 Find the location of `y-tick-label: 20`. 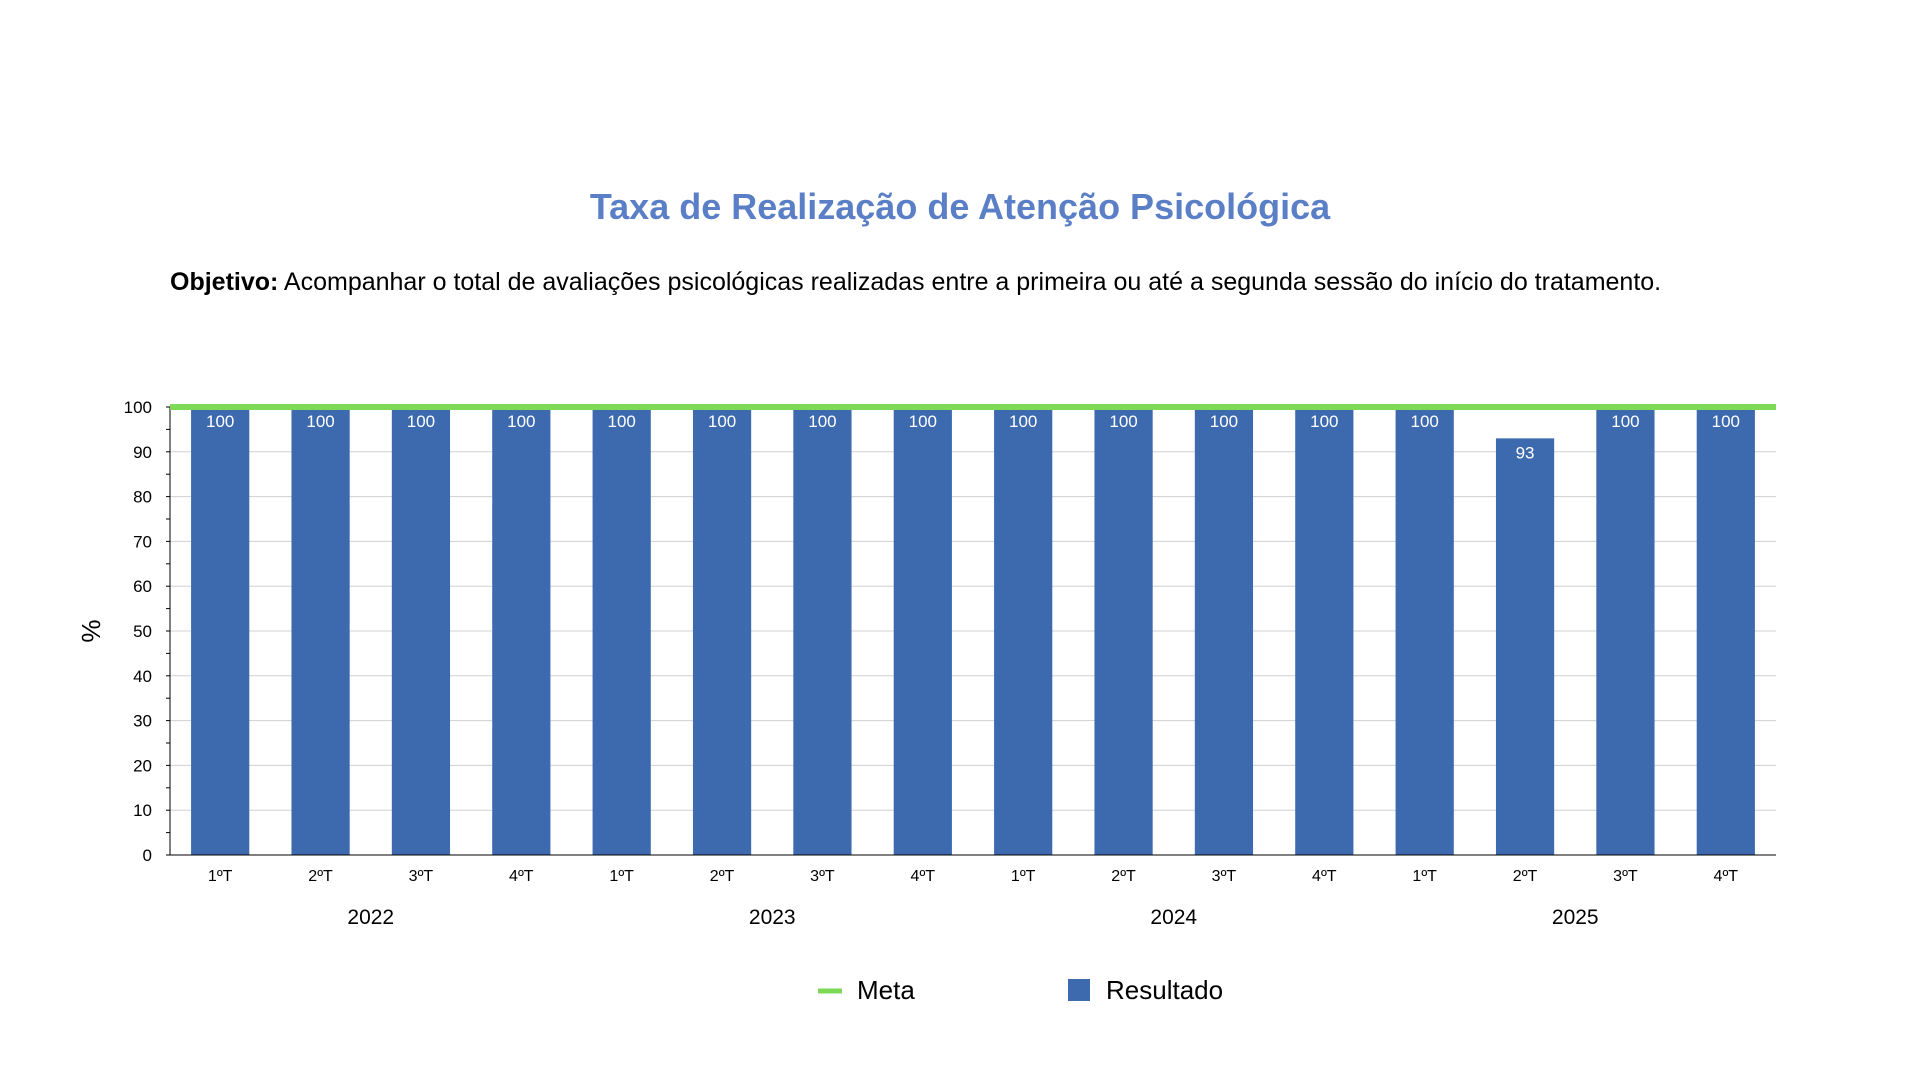

y-tick-label: 20 is located at coordinates (142, 765).